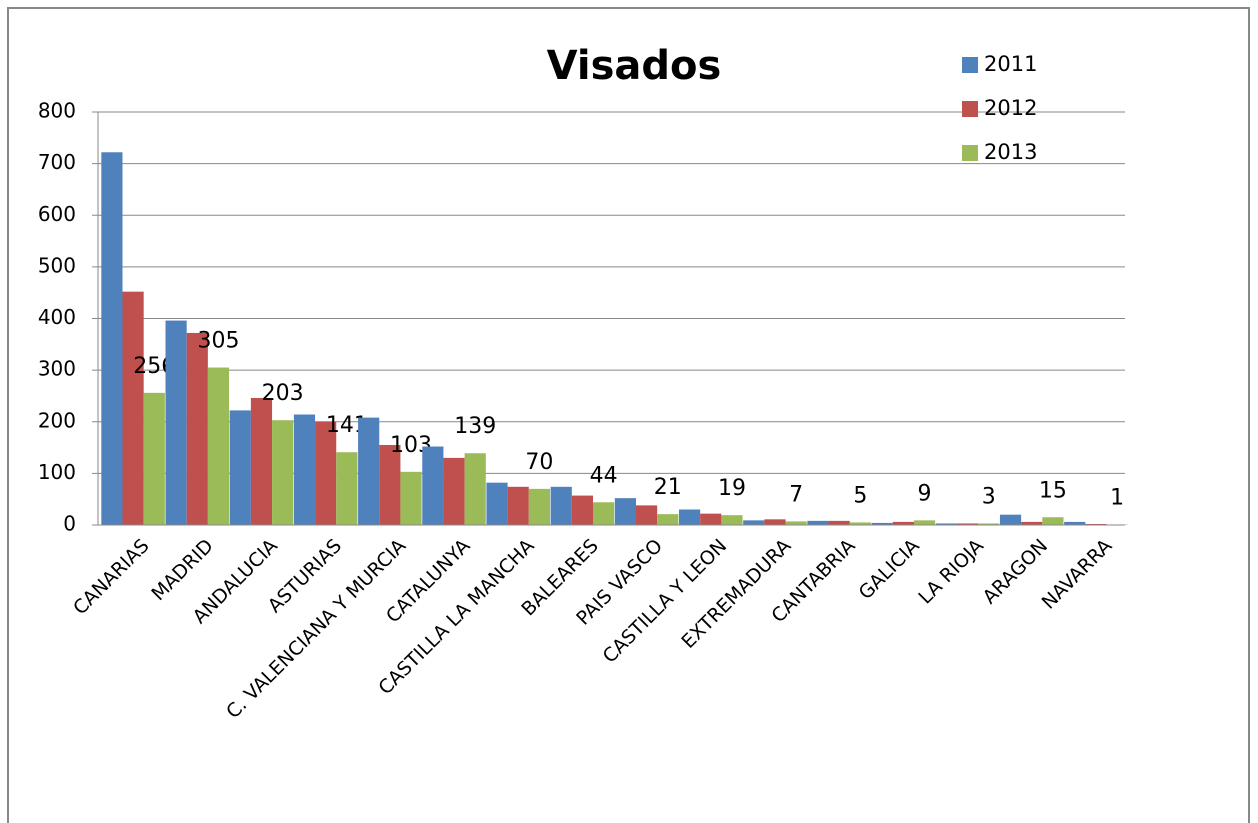  I want to click on data-label: 3, so click(989, 496).